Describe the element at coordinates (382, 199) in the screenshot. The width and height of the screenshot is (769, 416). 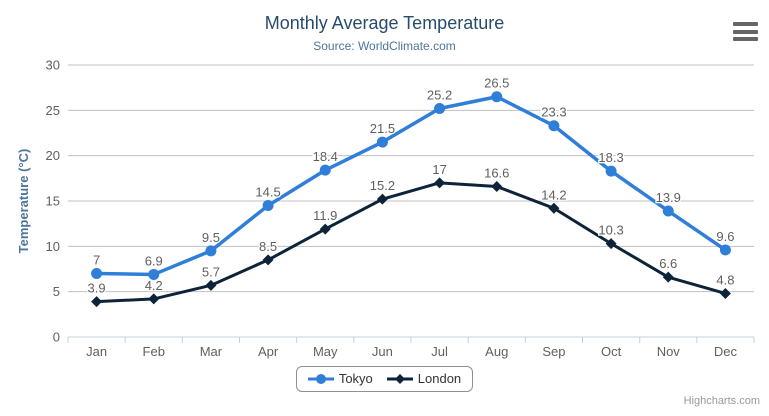
I see `london-point-jun` at that location.